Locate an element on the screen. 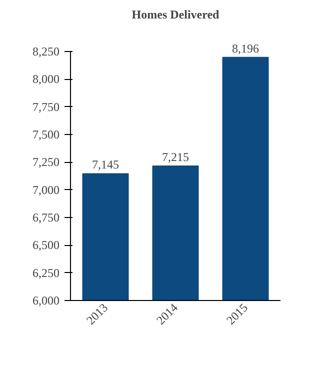 The height and width of the screenshot is (366, 333). chart-title: Homes Delivered is located at coordinates (176, 15).